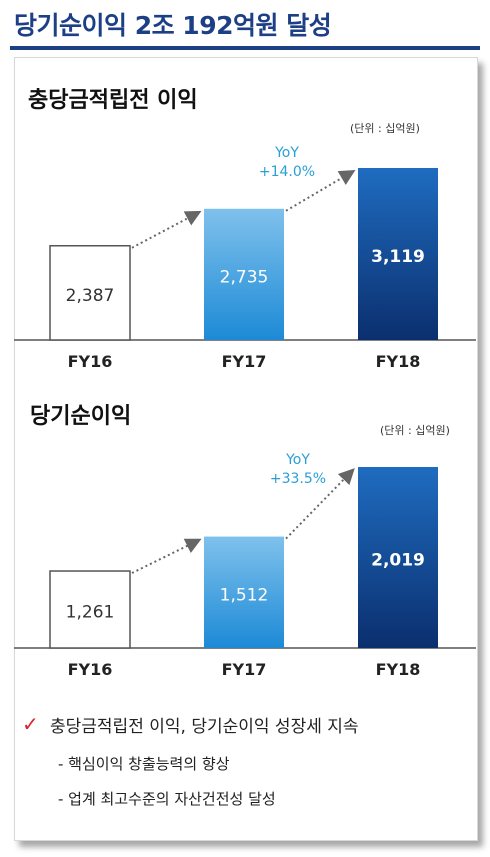 The image size is (490, 857). I want to click on chart2-category-fy17: FY17, so click(244, 669).